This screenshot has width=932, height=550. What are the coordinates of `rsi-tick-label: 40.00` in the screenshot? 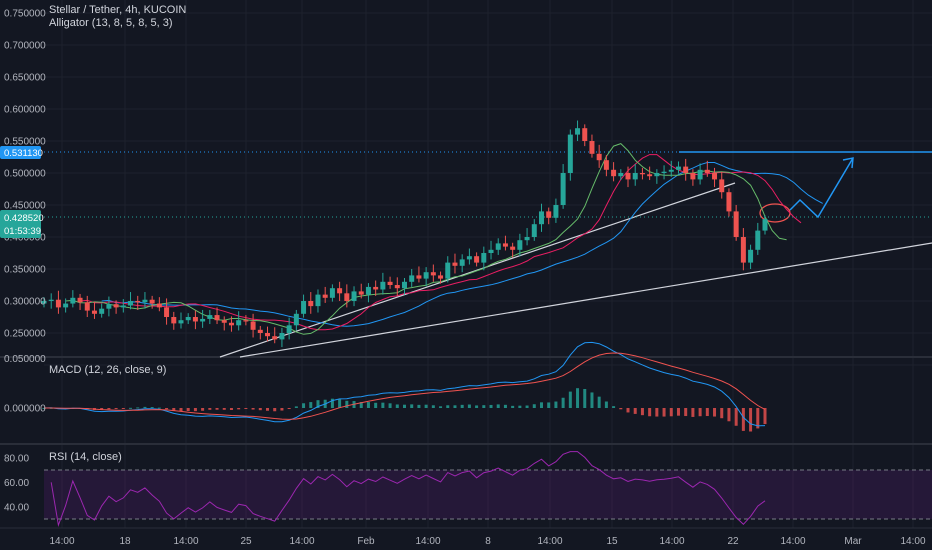 It's located at (16, 507).